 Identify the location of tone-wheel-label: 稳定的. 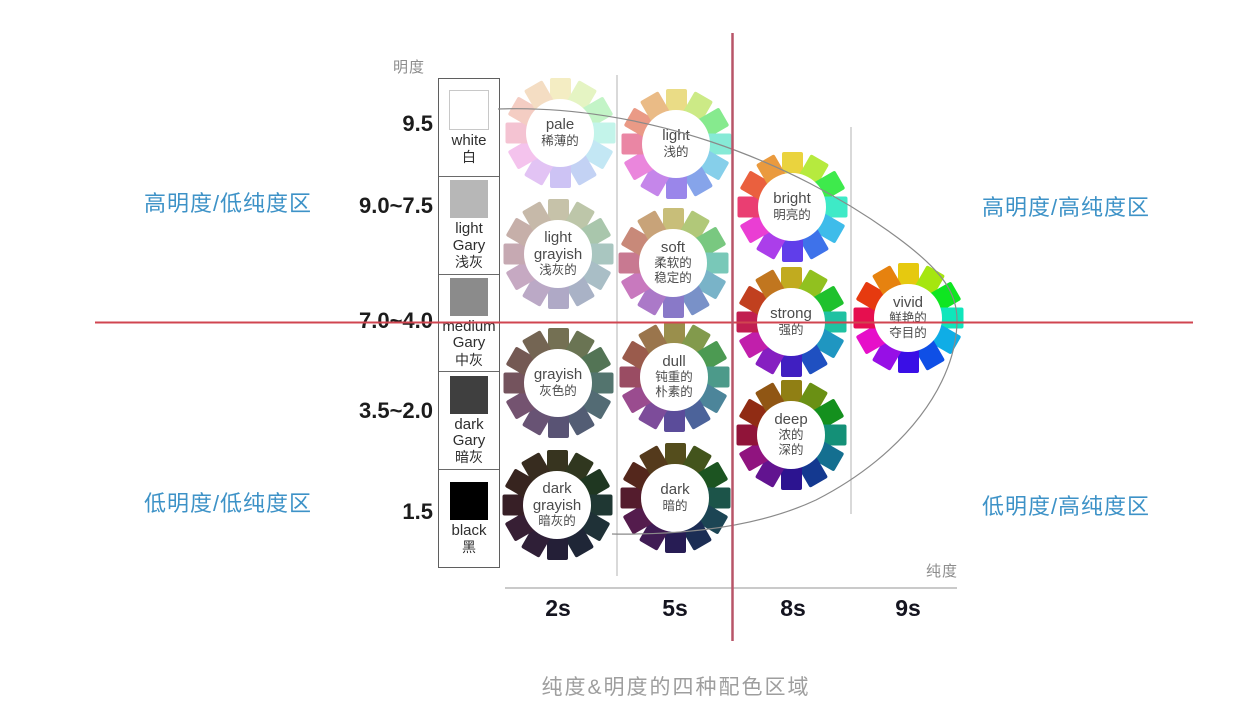
(673, 278).